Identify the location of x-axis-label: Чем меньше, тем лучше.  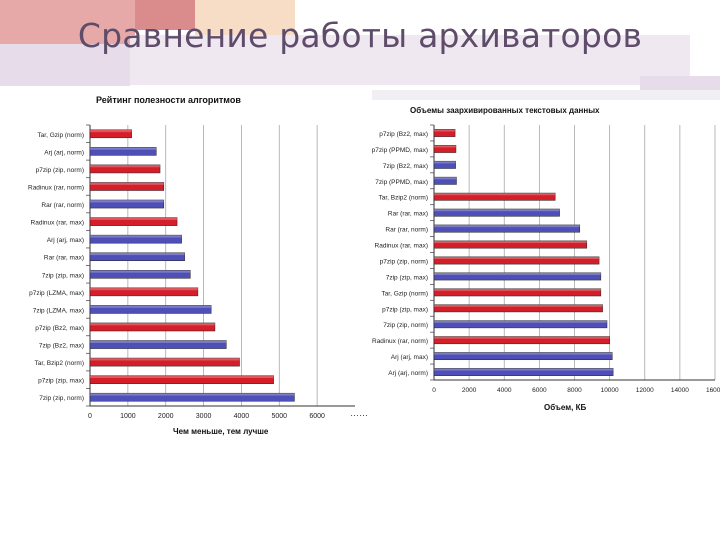
(221, 431).